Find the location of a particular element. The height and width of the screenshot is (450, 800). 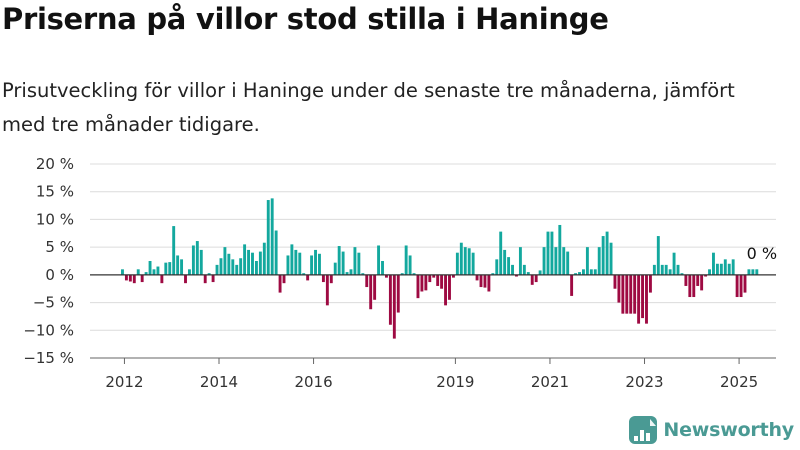

y-tick: −15 % is located at coordinates (48, 358).